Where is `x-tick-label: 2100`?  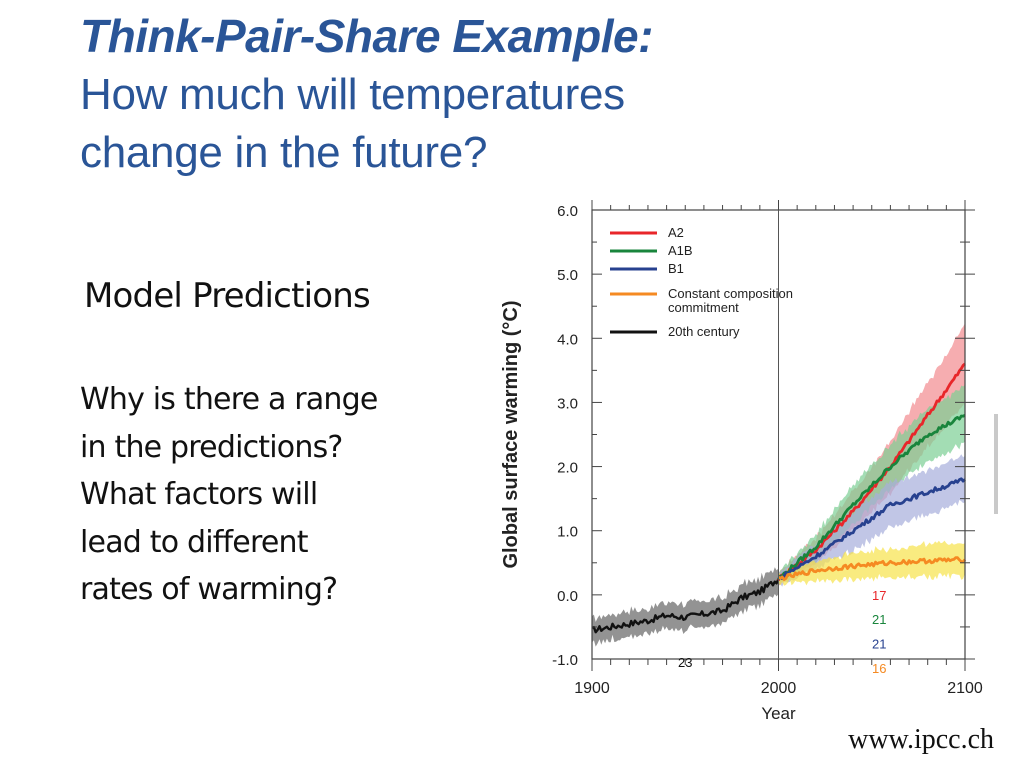 x-tick-label: 2100 is located at coordinates (965, 688).